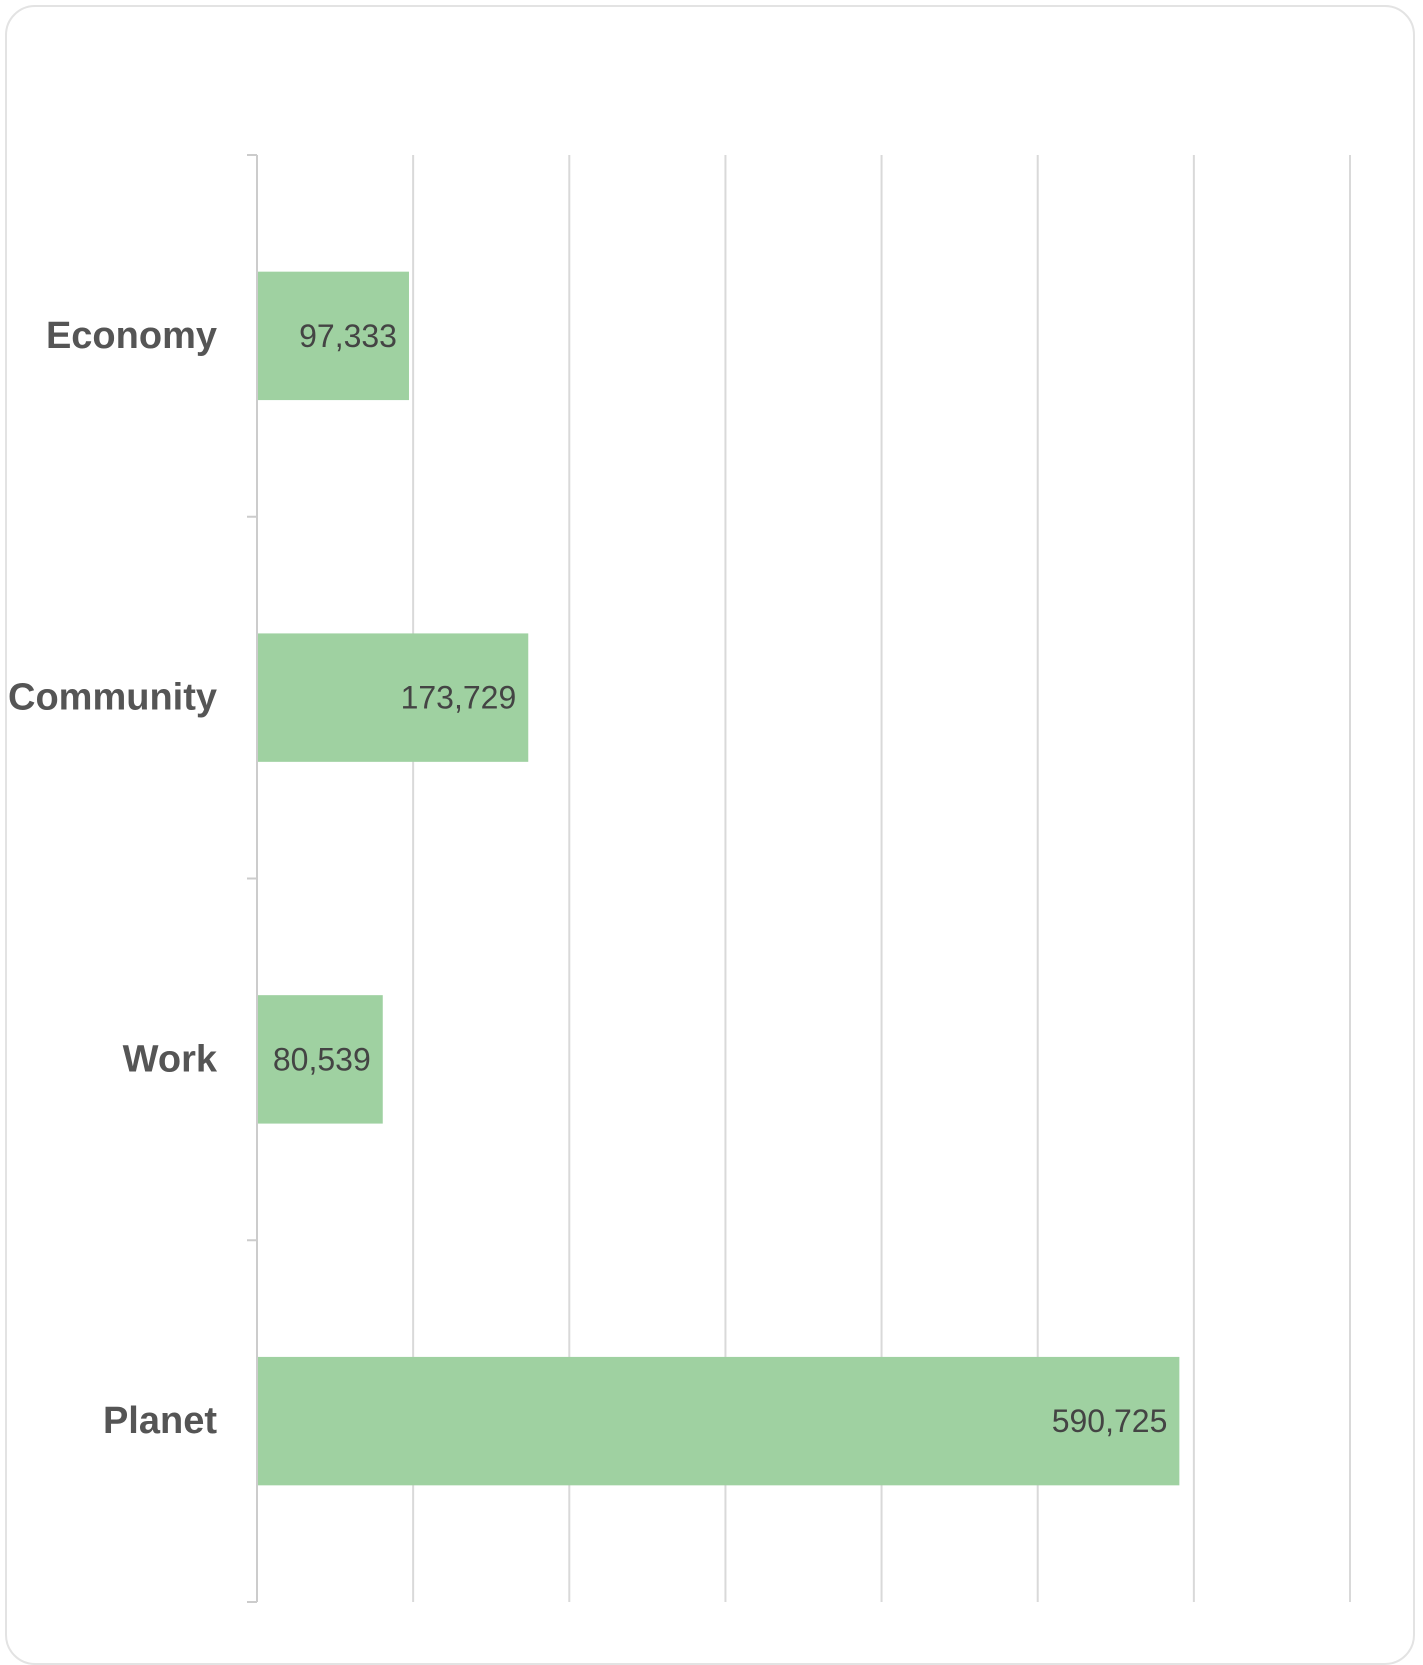 The height and width of the screenshot is (1665, 1423). Describe the element at coordinates (348, 336) in the screenshot. I see `value-label-economy: 97,333` at that location.